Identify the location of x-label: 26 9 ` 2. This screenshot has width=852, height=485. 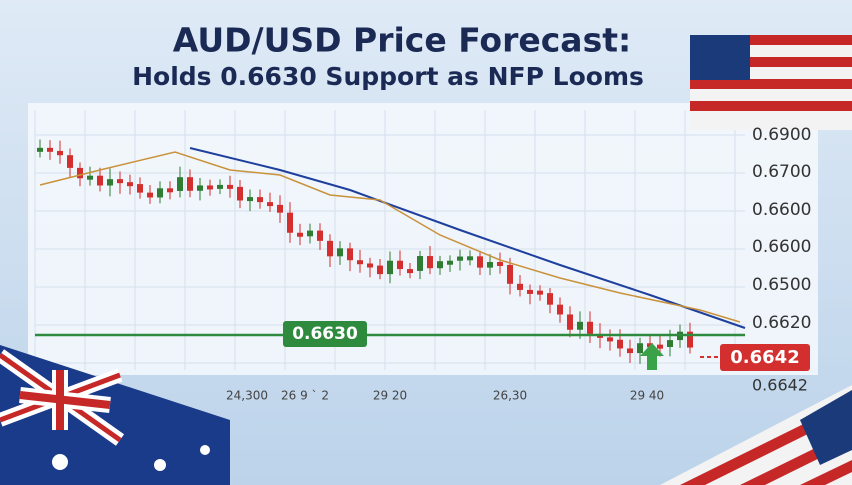
(305, 396).